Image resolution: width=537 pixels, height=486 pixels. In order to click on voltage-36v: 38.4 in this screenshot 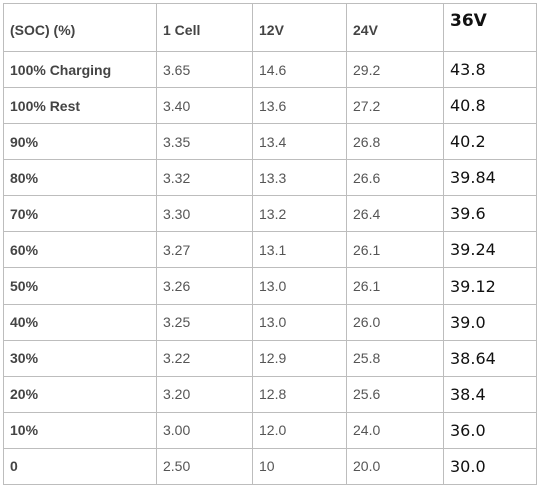, I will do `click(490, 394)`.